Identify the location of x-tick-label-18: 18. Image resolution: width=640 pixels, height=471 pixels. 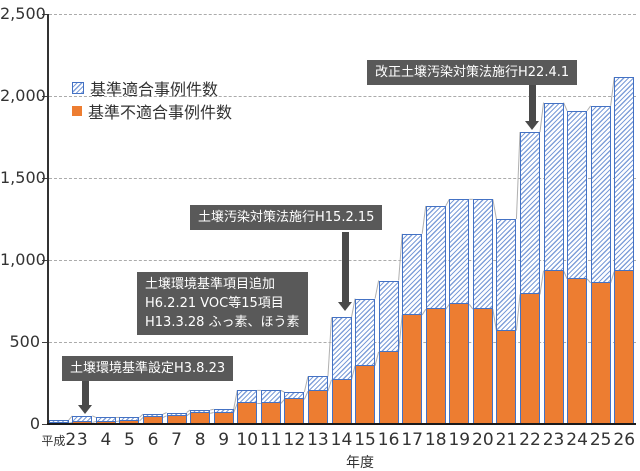
(435, 440).